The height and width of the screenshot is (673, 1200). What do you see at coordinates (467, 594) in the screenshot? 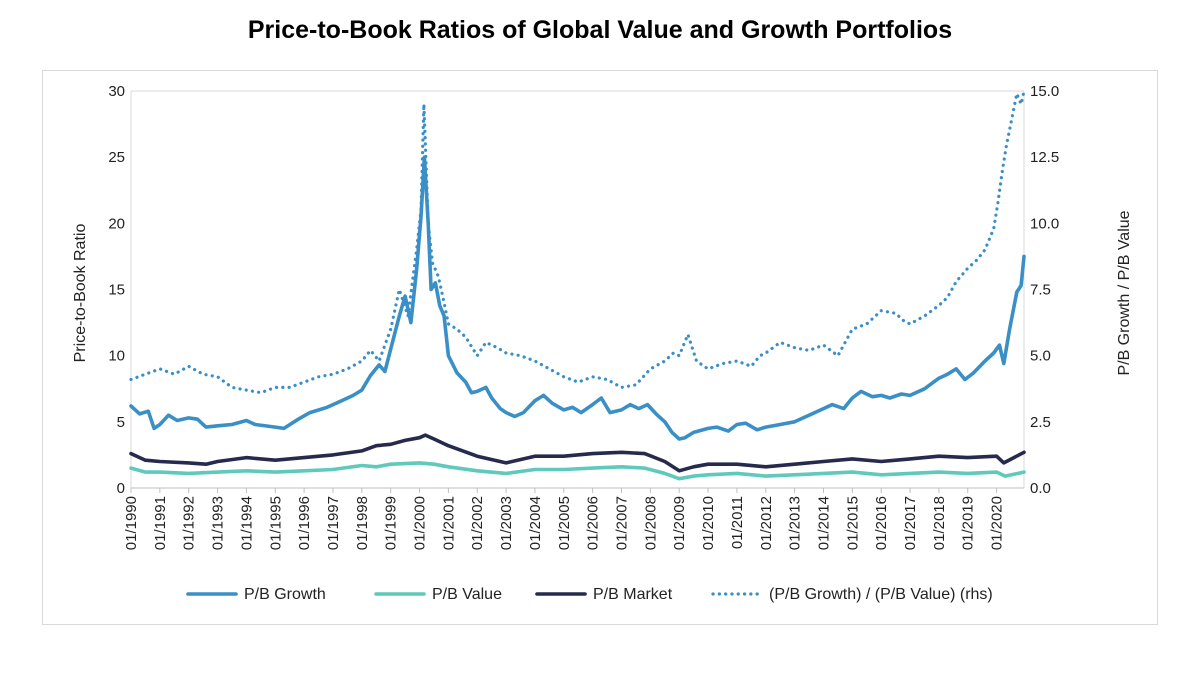
I see `legend-label-1: P/B Value` at bounding box center [467, 594].